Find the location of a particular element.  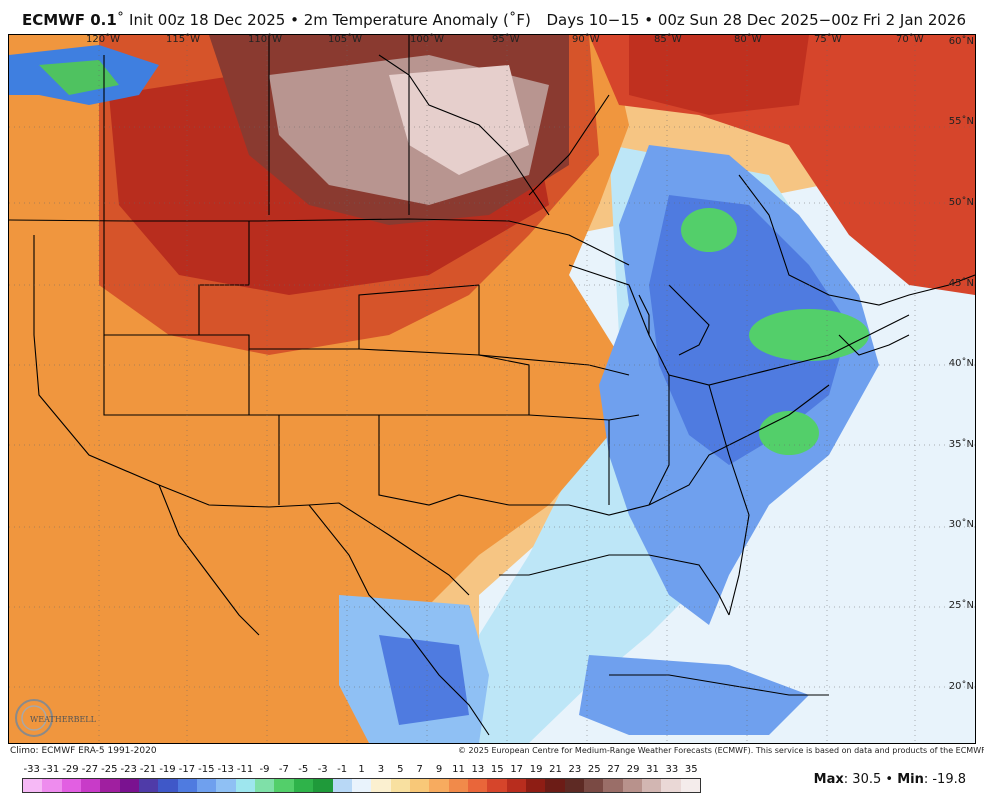

colorbar-tick-label: -17 is located at coordinates (187, 769).